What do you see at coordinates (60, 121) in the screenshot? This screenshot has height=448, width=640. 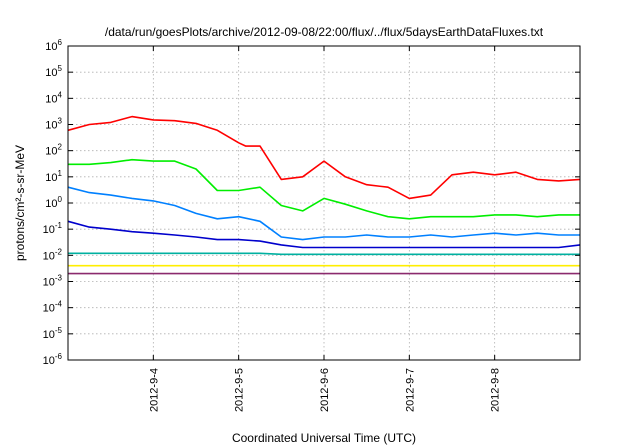 I see `y-tick-exponent: 3` at bounding box center [60, 121].